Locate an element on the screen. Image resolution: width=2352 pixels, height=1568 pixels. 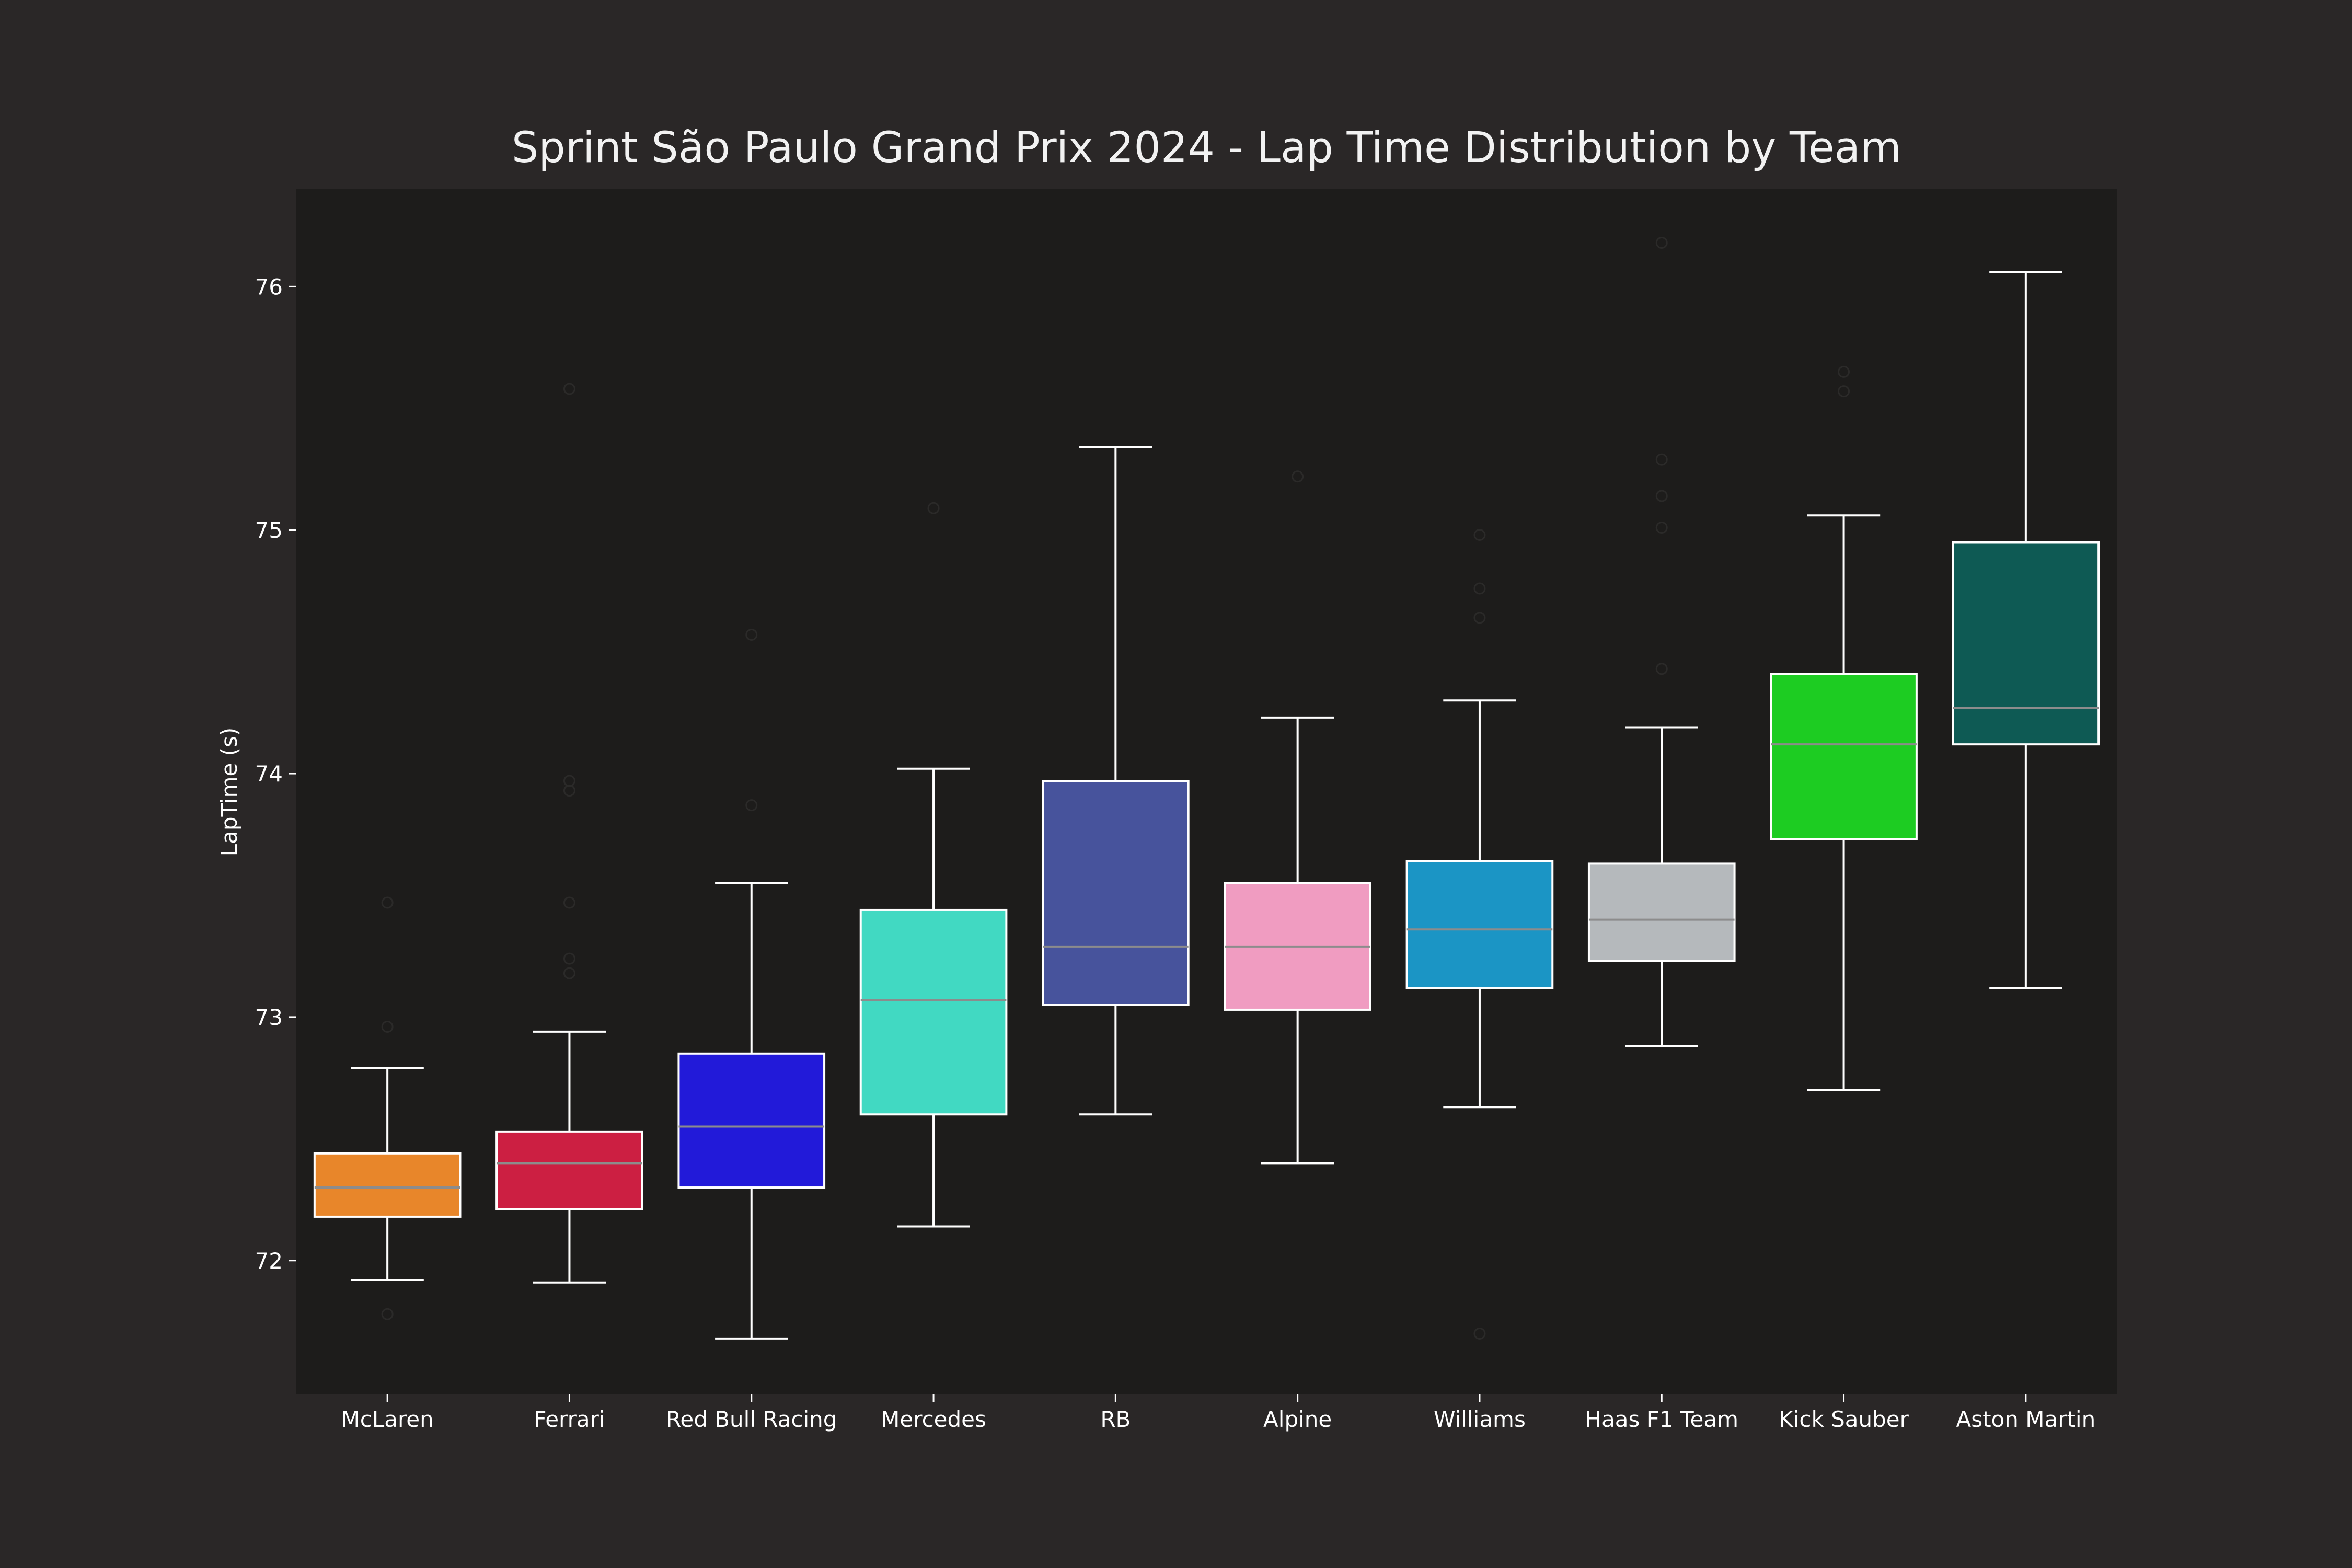
y-tick-label: 73 is located at coordinates (269, 1017).